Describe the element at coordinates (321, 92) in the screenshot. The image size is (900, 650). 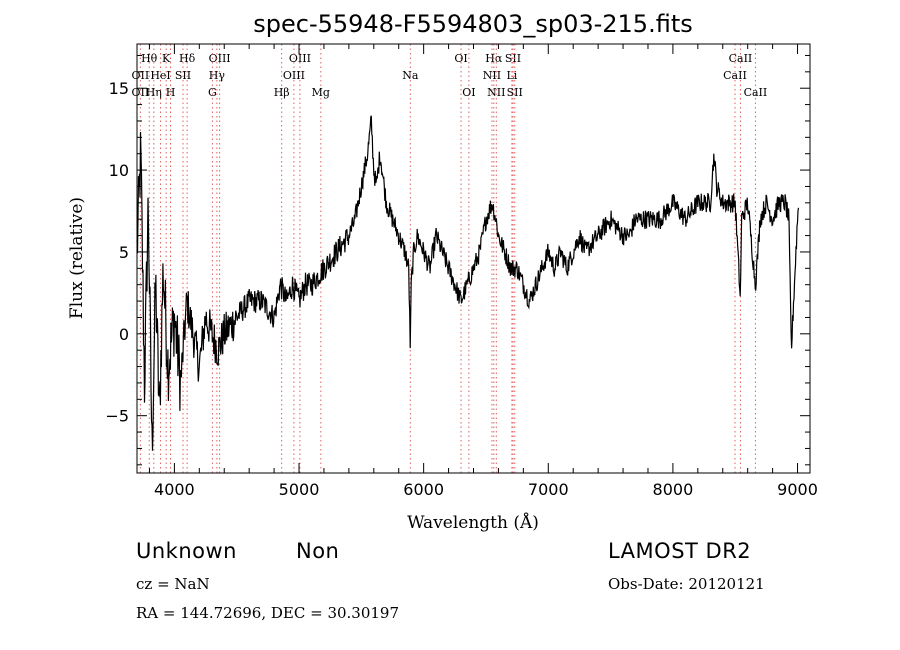
I see `line-marker-label: Mg` at that location.